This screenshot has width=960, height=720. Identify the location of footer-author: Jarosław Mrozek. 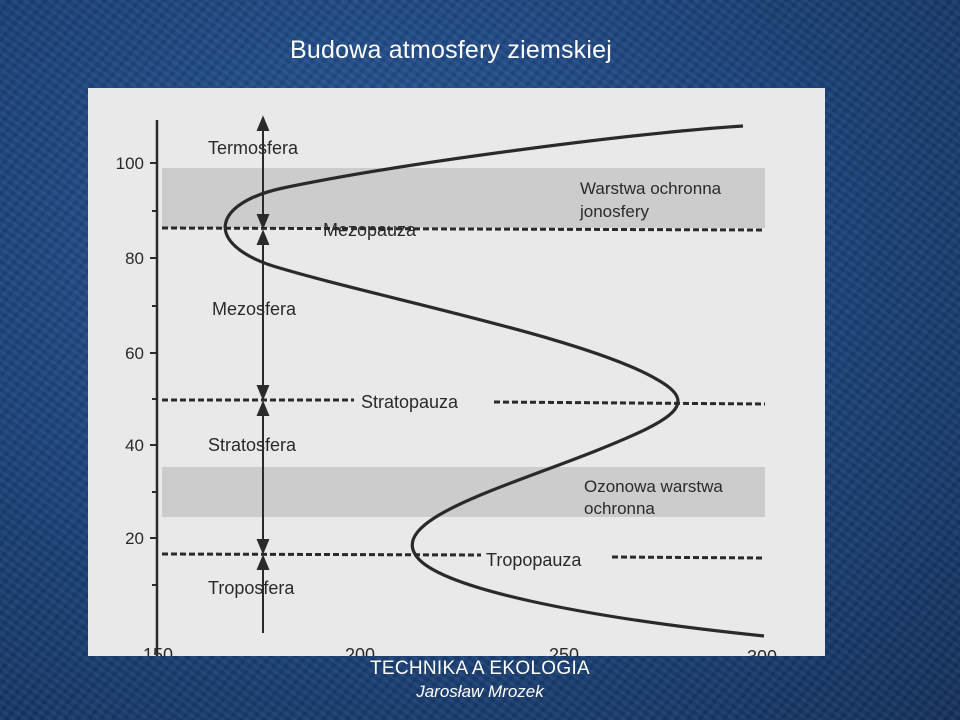
(480, 691).